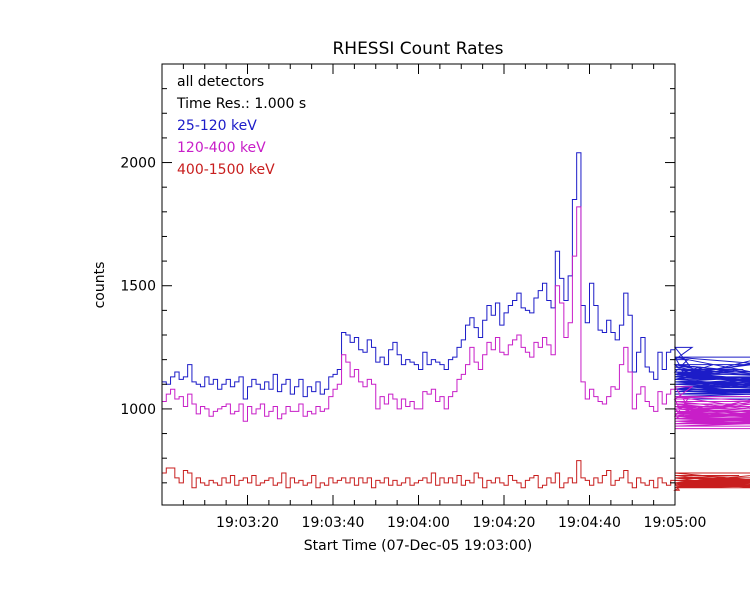  What do you see at coordinates (675, 523) in the screenshot?
I see `x-tick-label: 19:05:00` at bounding box center [675, 523].